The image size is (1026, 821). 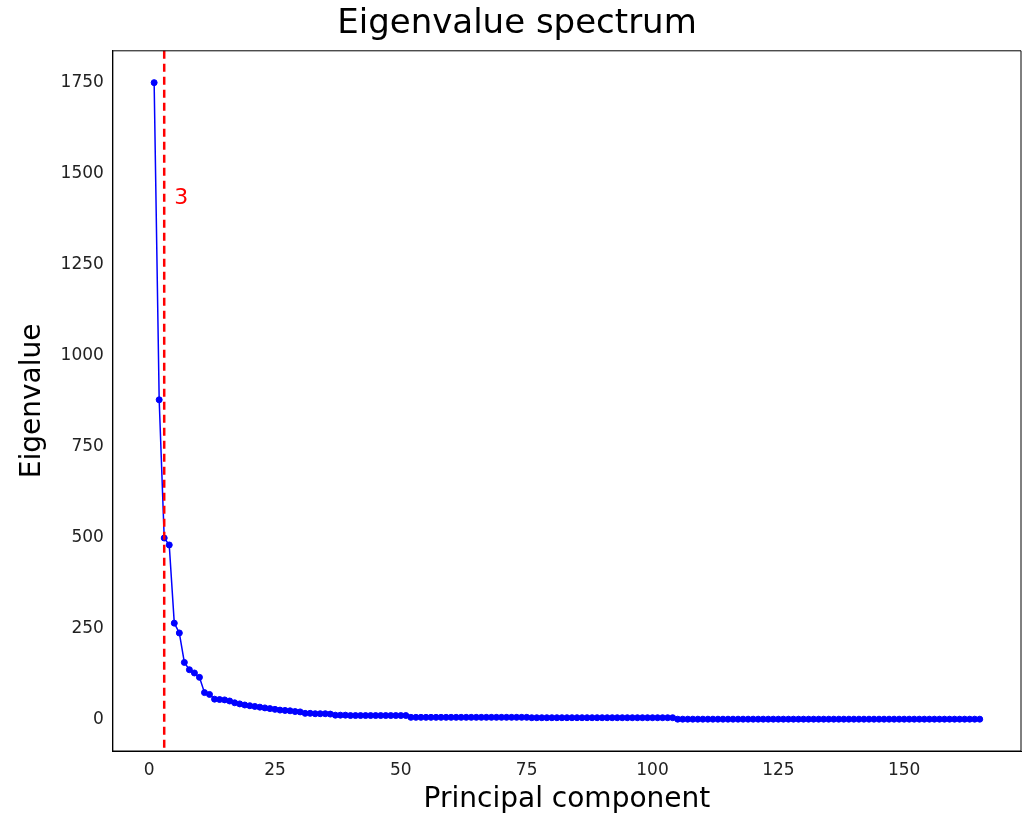 I want to click on x-tick-label: 50, so click(x=400, y=768).